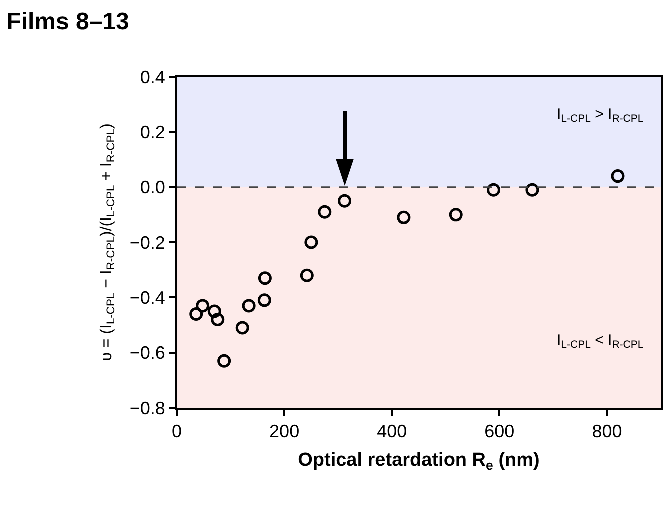 Image resolution: width=667 pixels, height=508 pixels. What do you see at coordinates (600, 342) in the screenshot?
I see `band-label: I$_{L-CPL}$ < I$_{R-CPL}$` at bounding box center [600, 342].